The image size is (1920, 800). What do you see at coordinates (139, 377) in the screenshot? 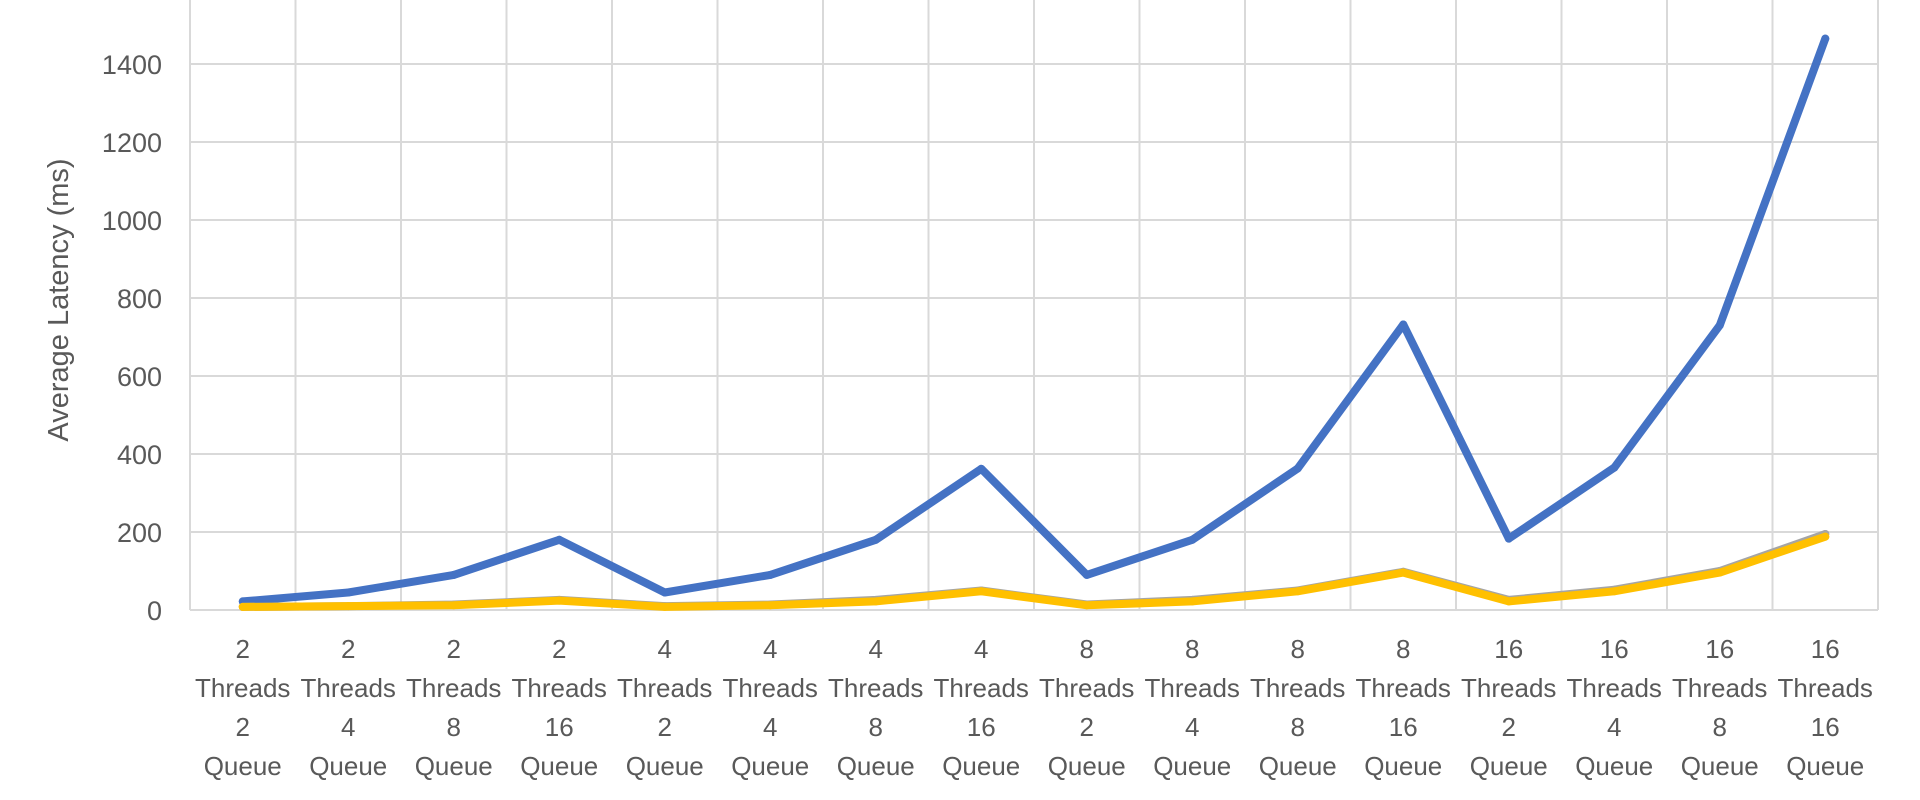
I see `y-tick-label: 600` at bounding box center [139, 377].